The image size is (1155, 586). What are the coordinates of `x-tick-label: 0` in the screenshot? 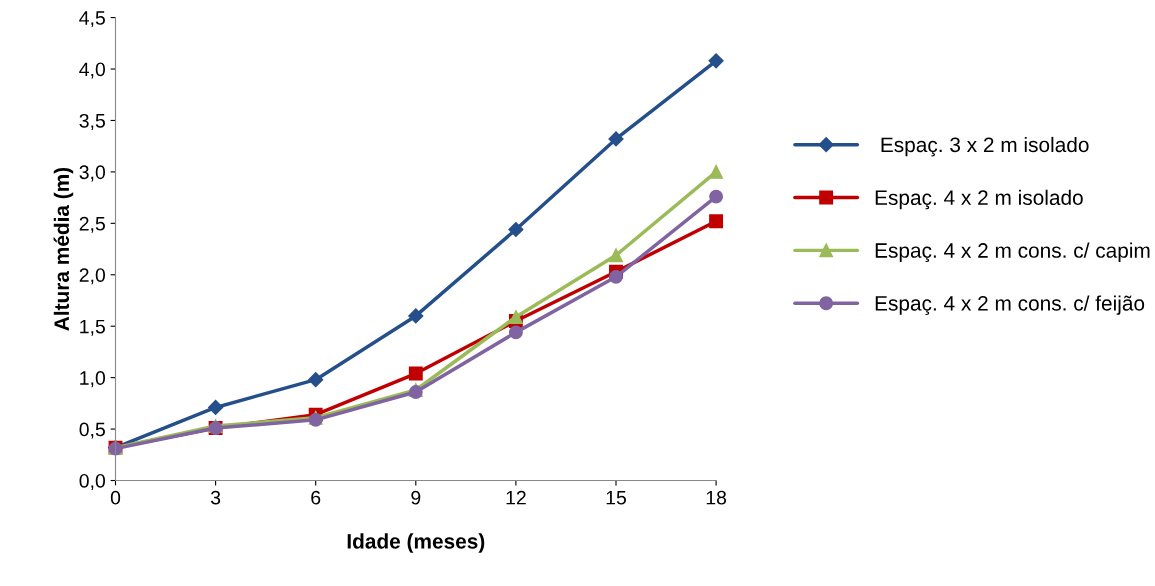 It's located at (115, 497).